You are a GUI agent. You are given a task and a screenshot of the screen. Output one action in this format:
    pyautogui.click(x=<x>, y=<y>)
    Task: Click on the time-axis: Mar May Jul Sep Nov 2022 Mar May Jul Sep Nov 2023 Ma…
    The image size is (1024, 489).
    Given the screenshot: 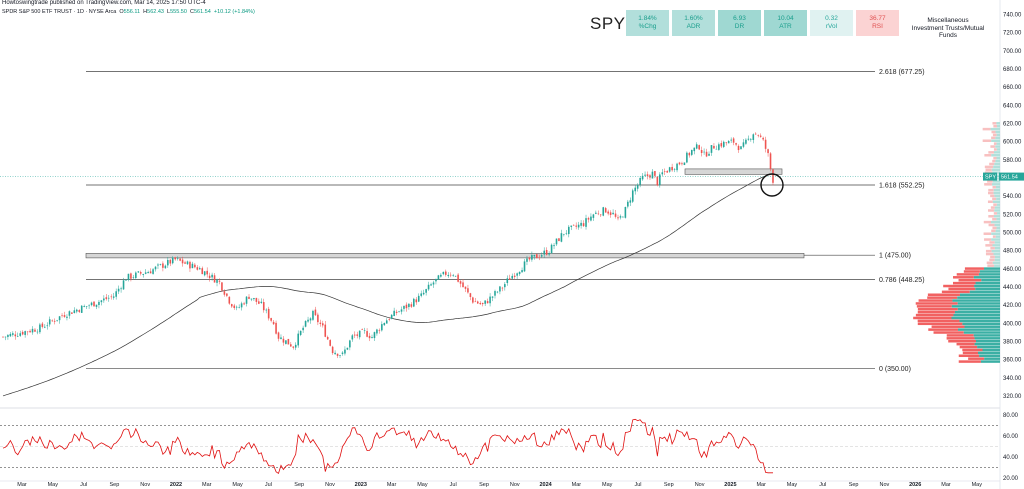 What is the action you would take?
    pyautogui.click(x=499, y=485)
    